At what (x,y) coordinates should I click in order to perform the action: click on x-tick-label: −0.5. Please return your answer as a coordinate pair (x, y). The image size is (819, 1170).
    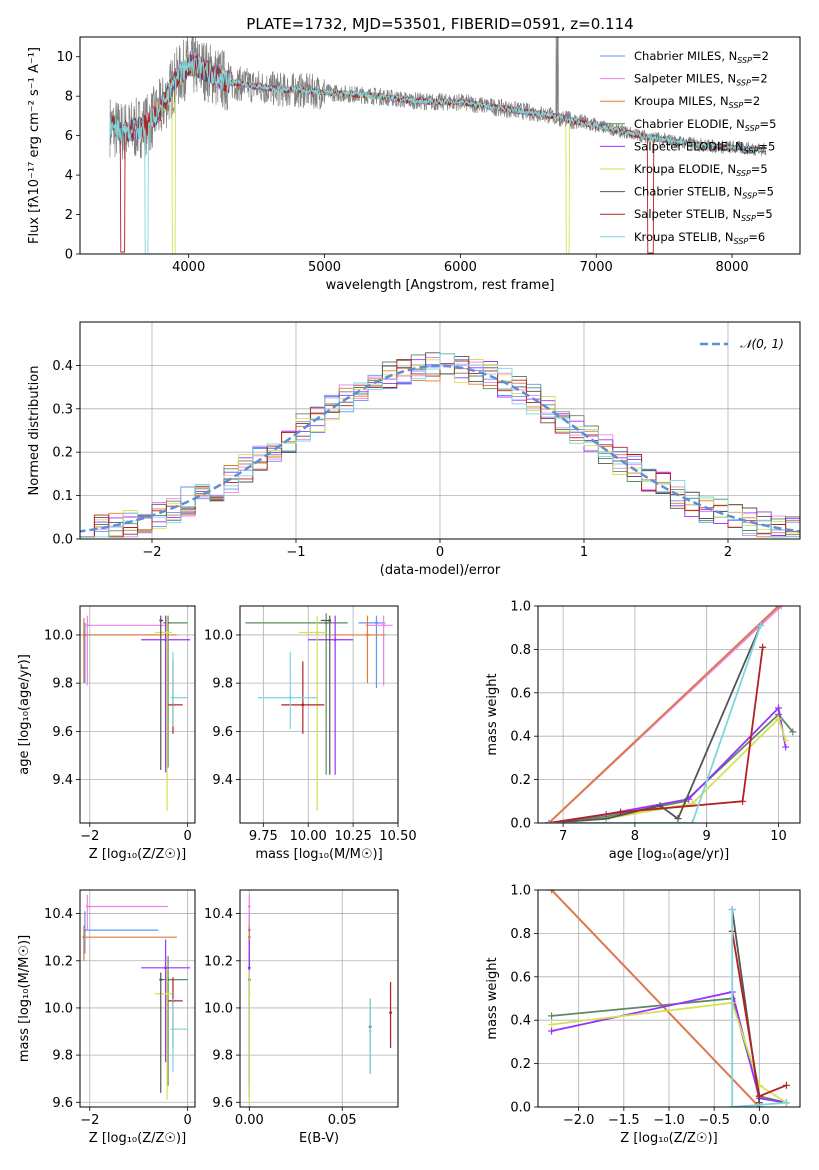
    Looking at the image, I should click on (714, 1120).